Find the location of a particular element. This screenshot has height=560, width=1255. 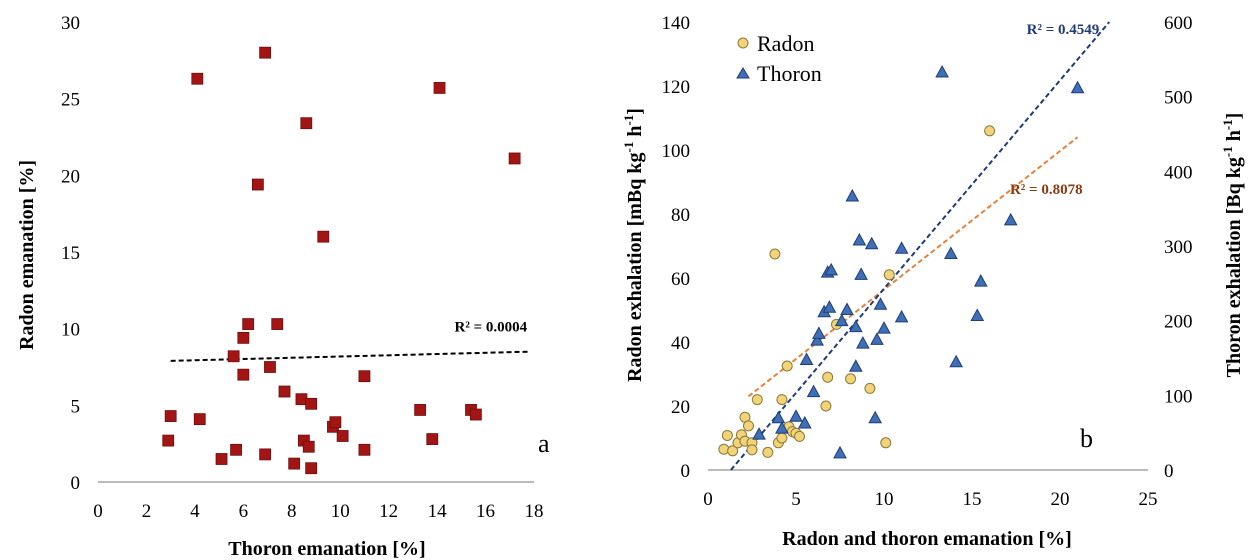

panel-b-y2-tick-label: 600 is located at coordinates (1178, 23).